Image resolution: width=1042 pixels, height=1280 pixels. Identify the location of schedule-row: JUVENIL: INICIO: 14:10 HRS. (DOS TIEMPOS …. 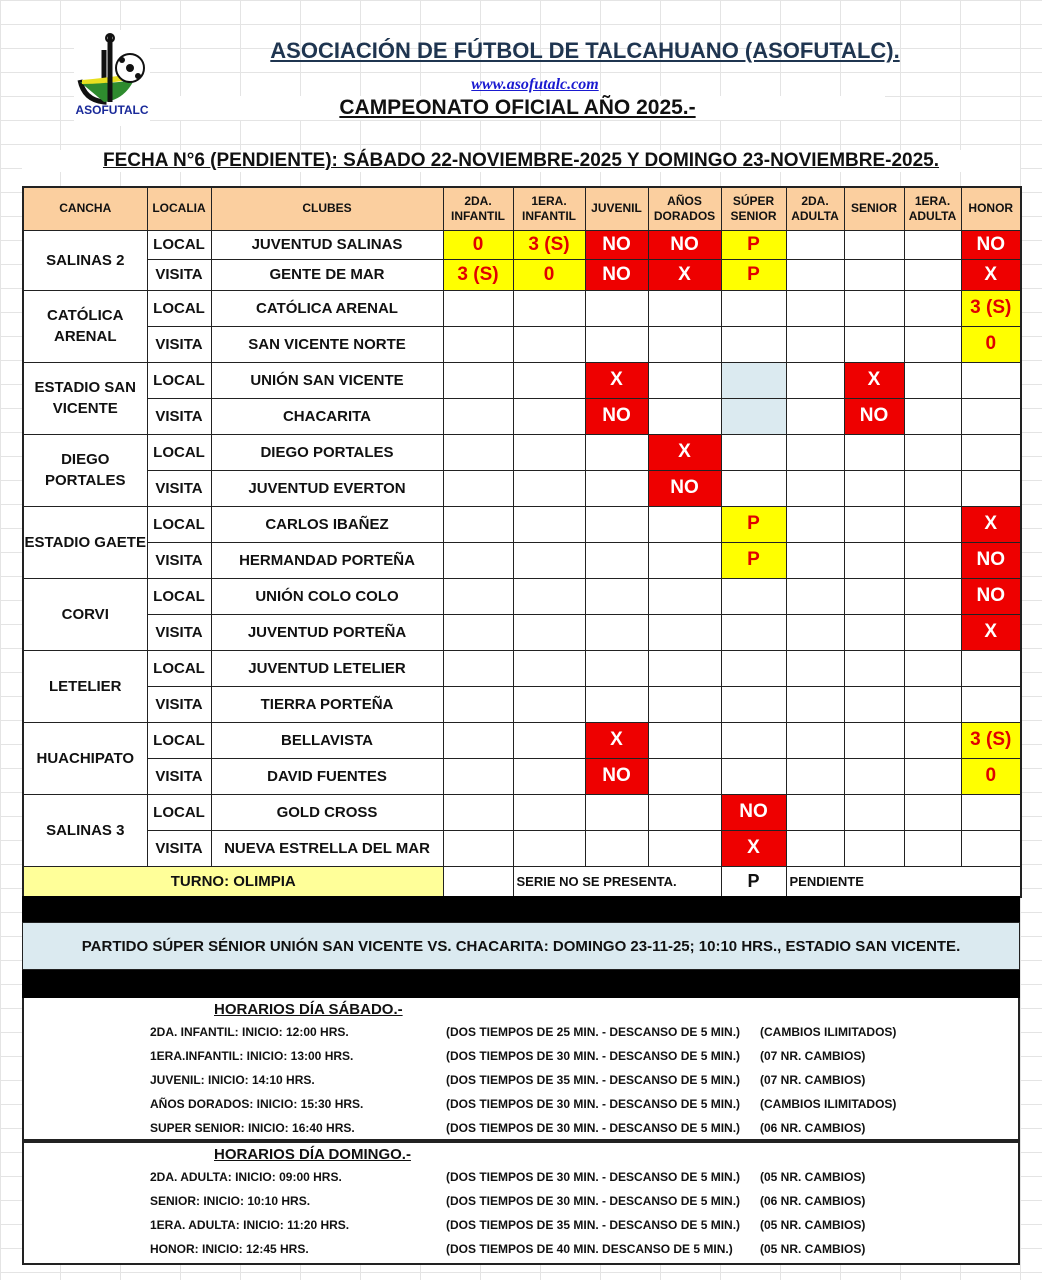
(521, 1080).